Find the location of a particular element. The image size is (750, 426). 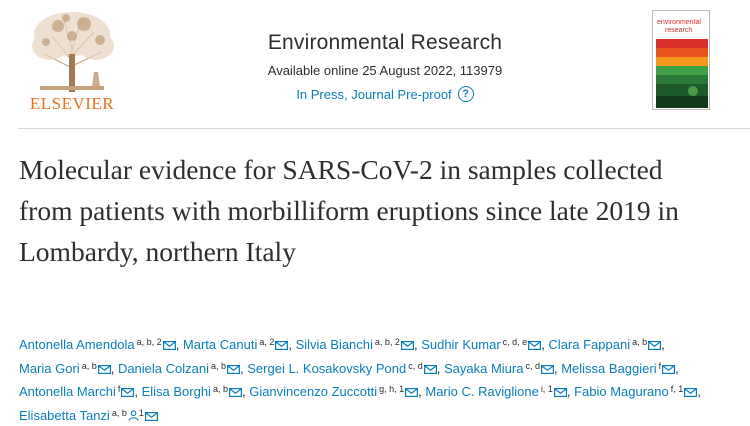

author-item: Maria Gori a, b is located at coordinates (65, 368).